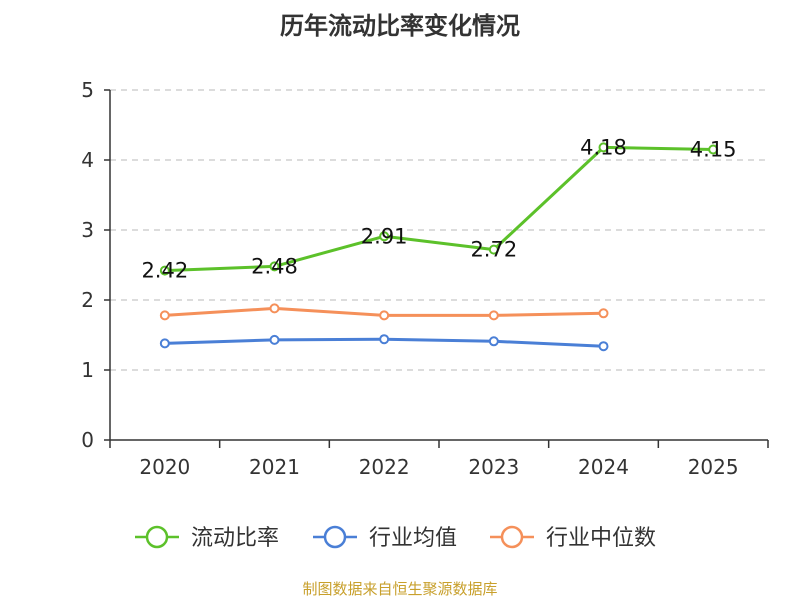 This screenshot has height=600, width=800. I want to click on legend-label: 行业均值, so click(413, 538).